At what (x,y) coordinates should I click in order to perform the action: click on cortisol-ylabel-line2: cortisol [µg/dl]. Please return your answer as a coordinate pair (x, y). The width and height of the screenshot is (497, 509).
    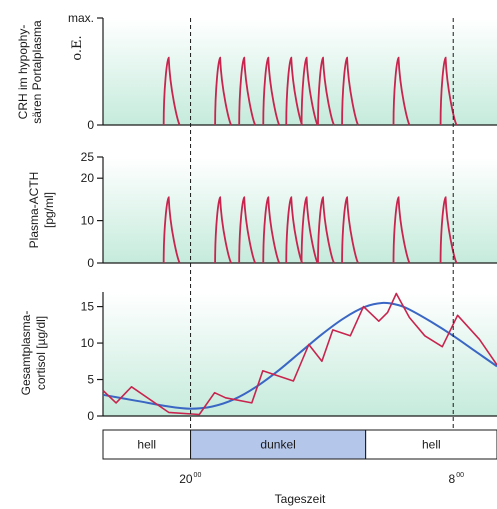
    Looking at the image, I should click on (41, 353).